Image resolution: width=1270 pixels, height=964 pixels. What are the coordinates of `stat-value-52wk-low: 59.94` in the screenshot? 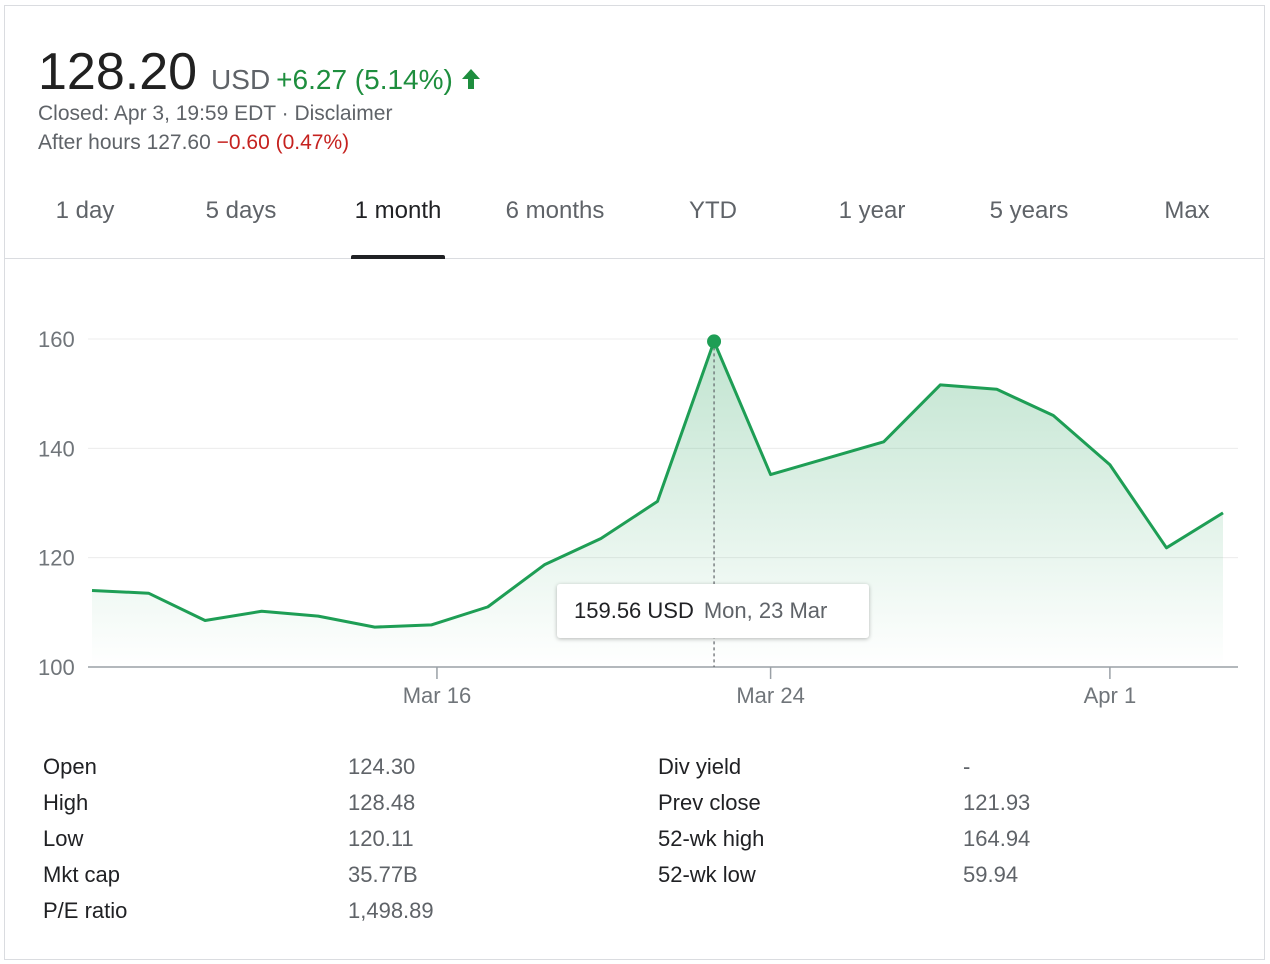 It's located at (991, 874).